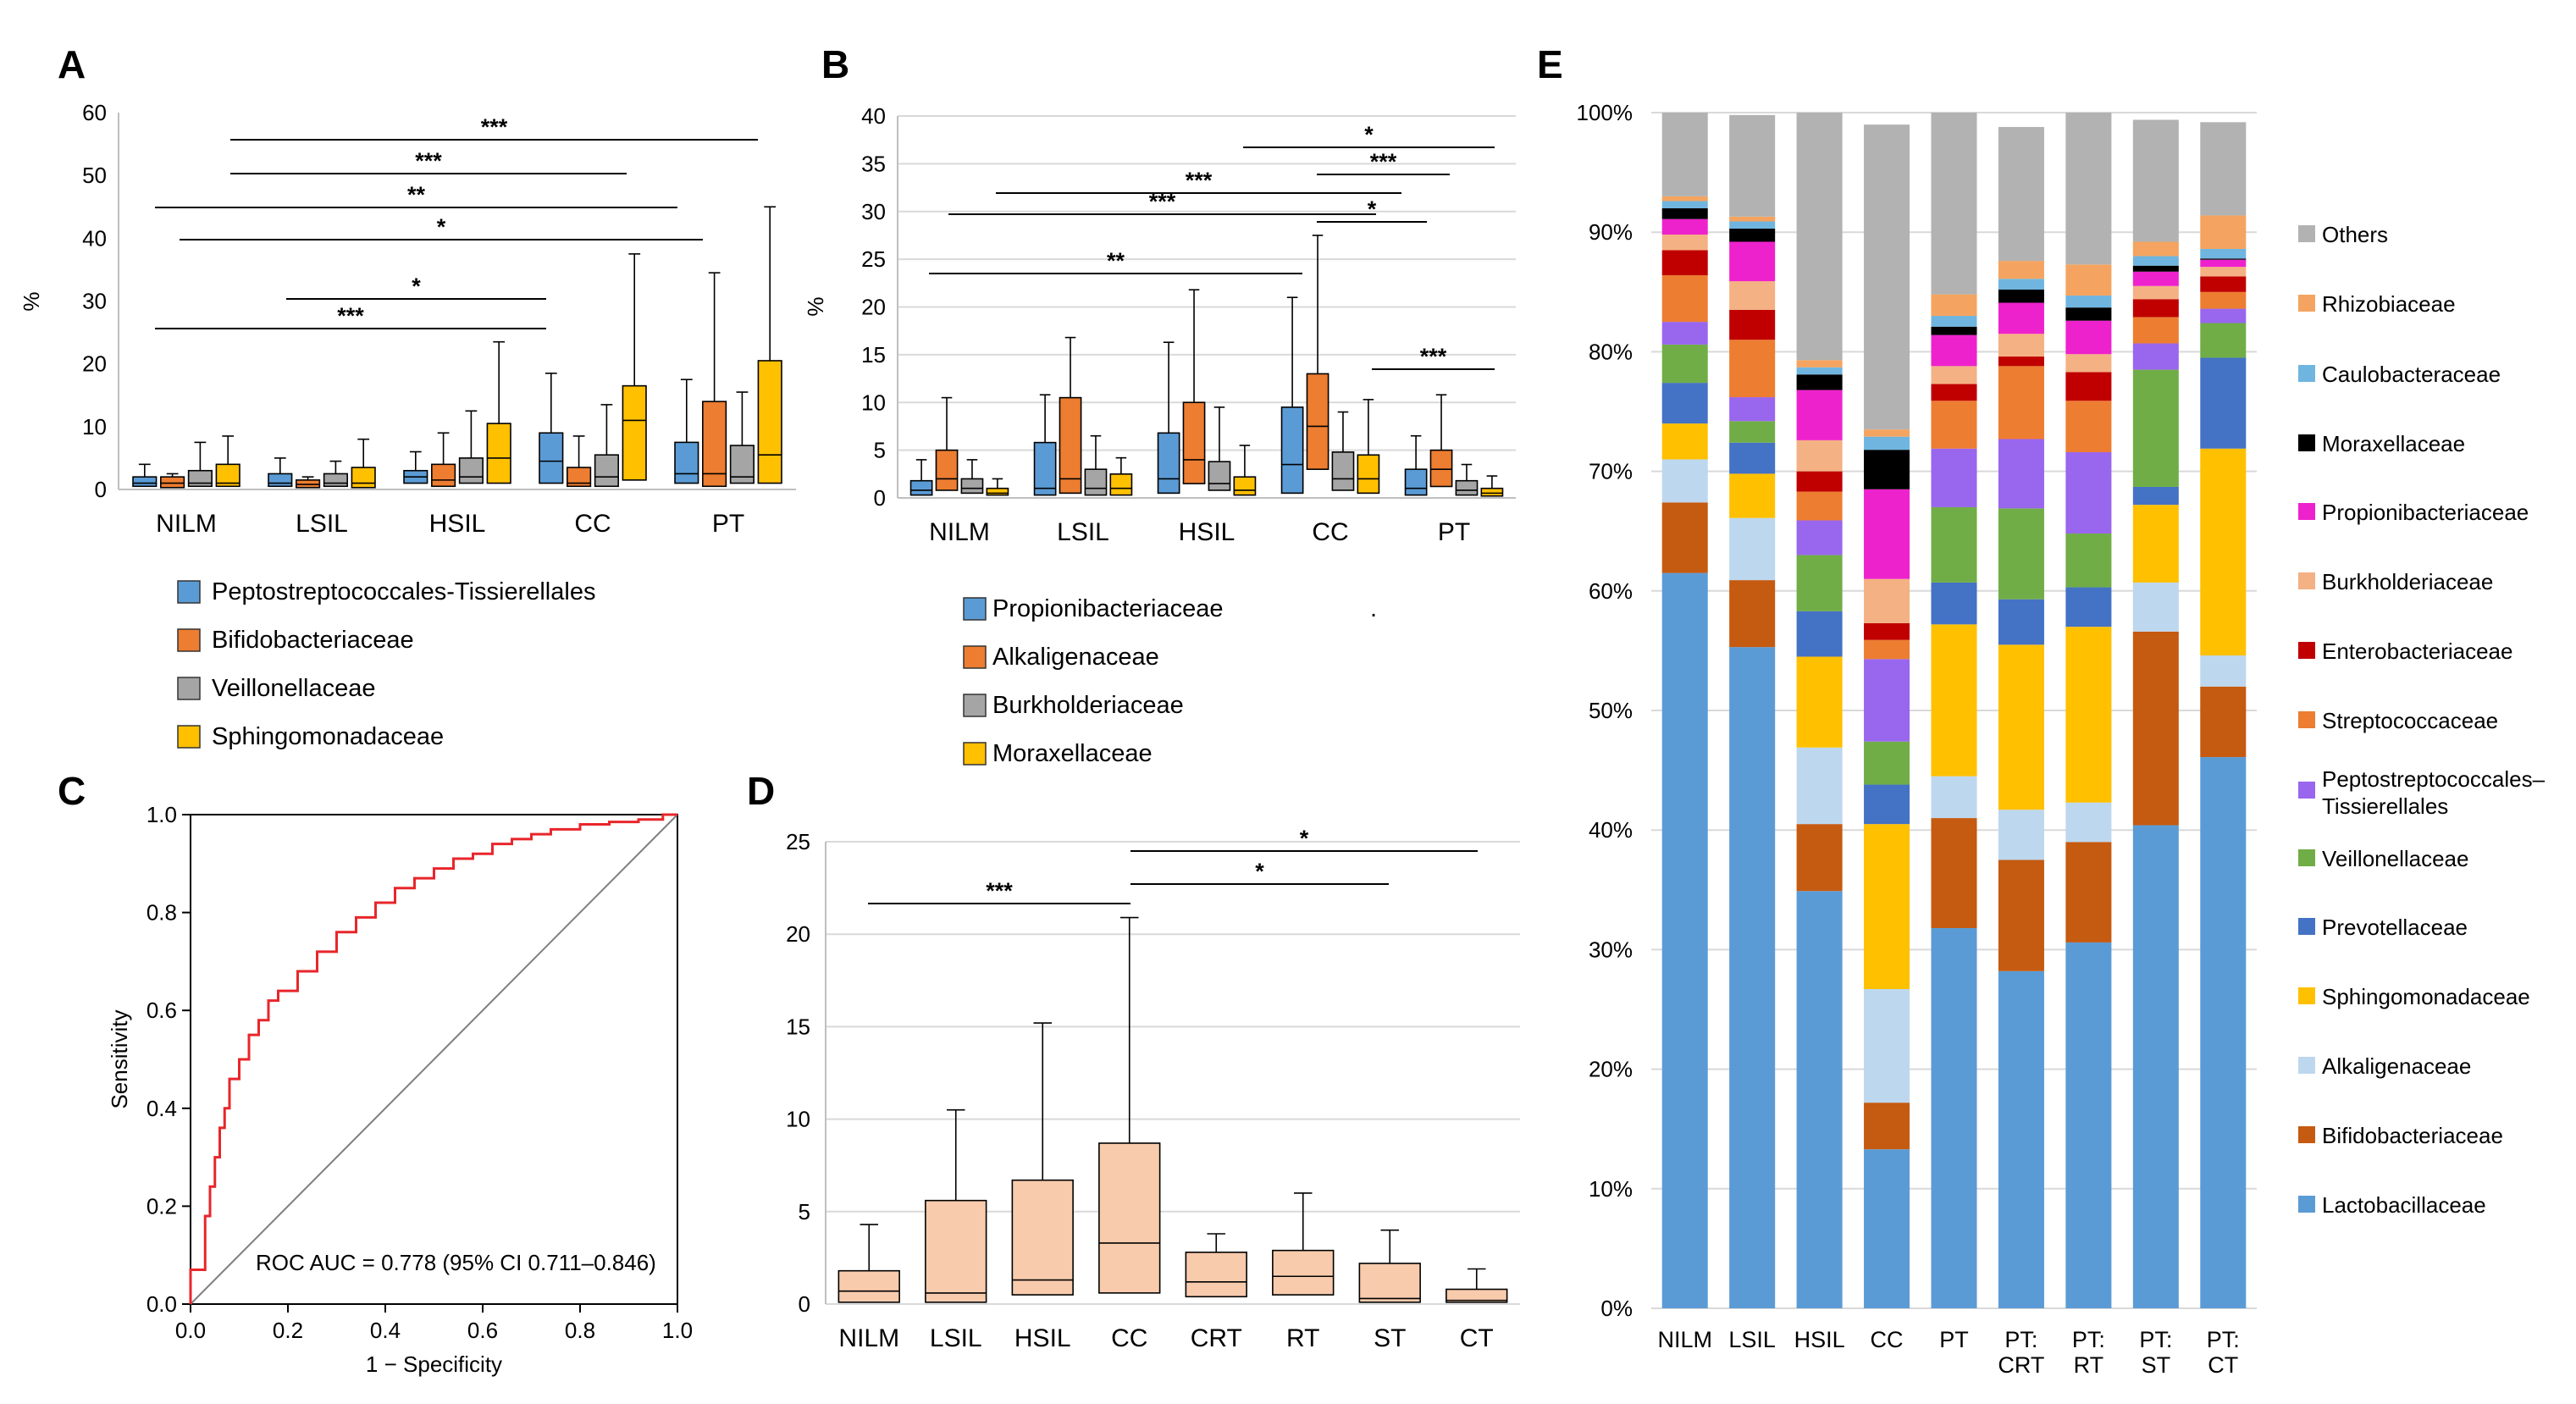 The width and height of the screenshot is (2576, 1404). What do you see at coordinates (280, 481) in the screenshot?
I see `box-Peptostreptococcales-Tissierellales` at bounding box center [280, 481].